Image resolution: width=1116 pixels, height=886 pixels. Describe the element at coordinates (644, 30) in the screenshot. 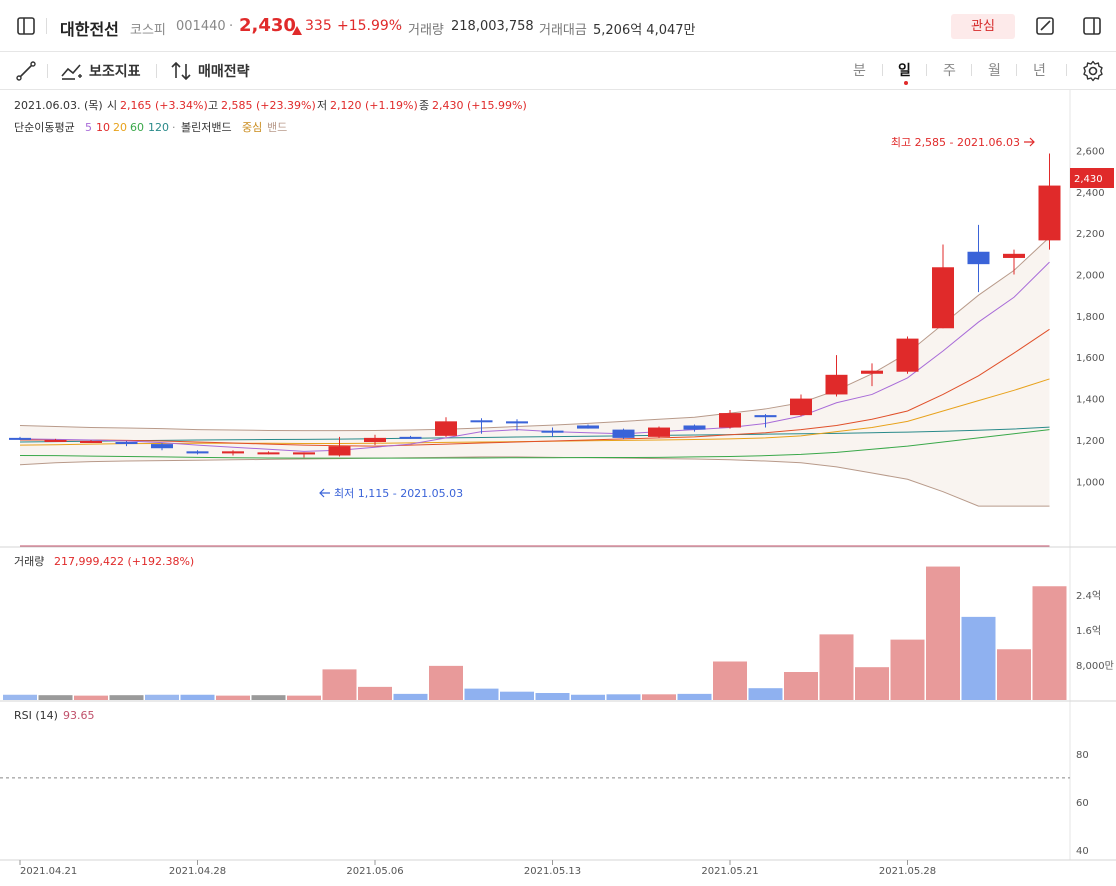

I see `amount-value: 5,206억 4,047만` at that location.